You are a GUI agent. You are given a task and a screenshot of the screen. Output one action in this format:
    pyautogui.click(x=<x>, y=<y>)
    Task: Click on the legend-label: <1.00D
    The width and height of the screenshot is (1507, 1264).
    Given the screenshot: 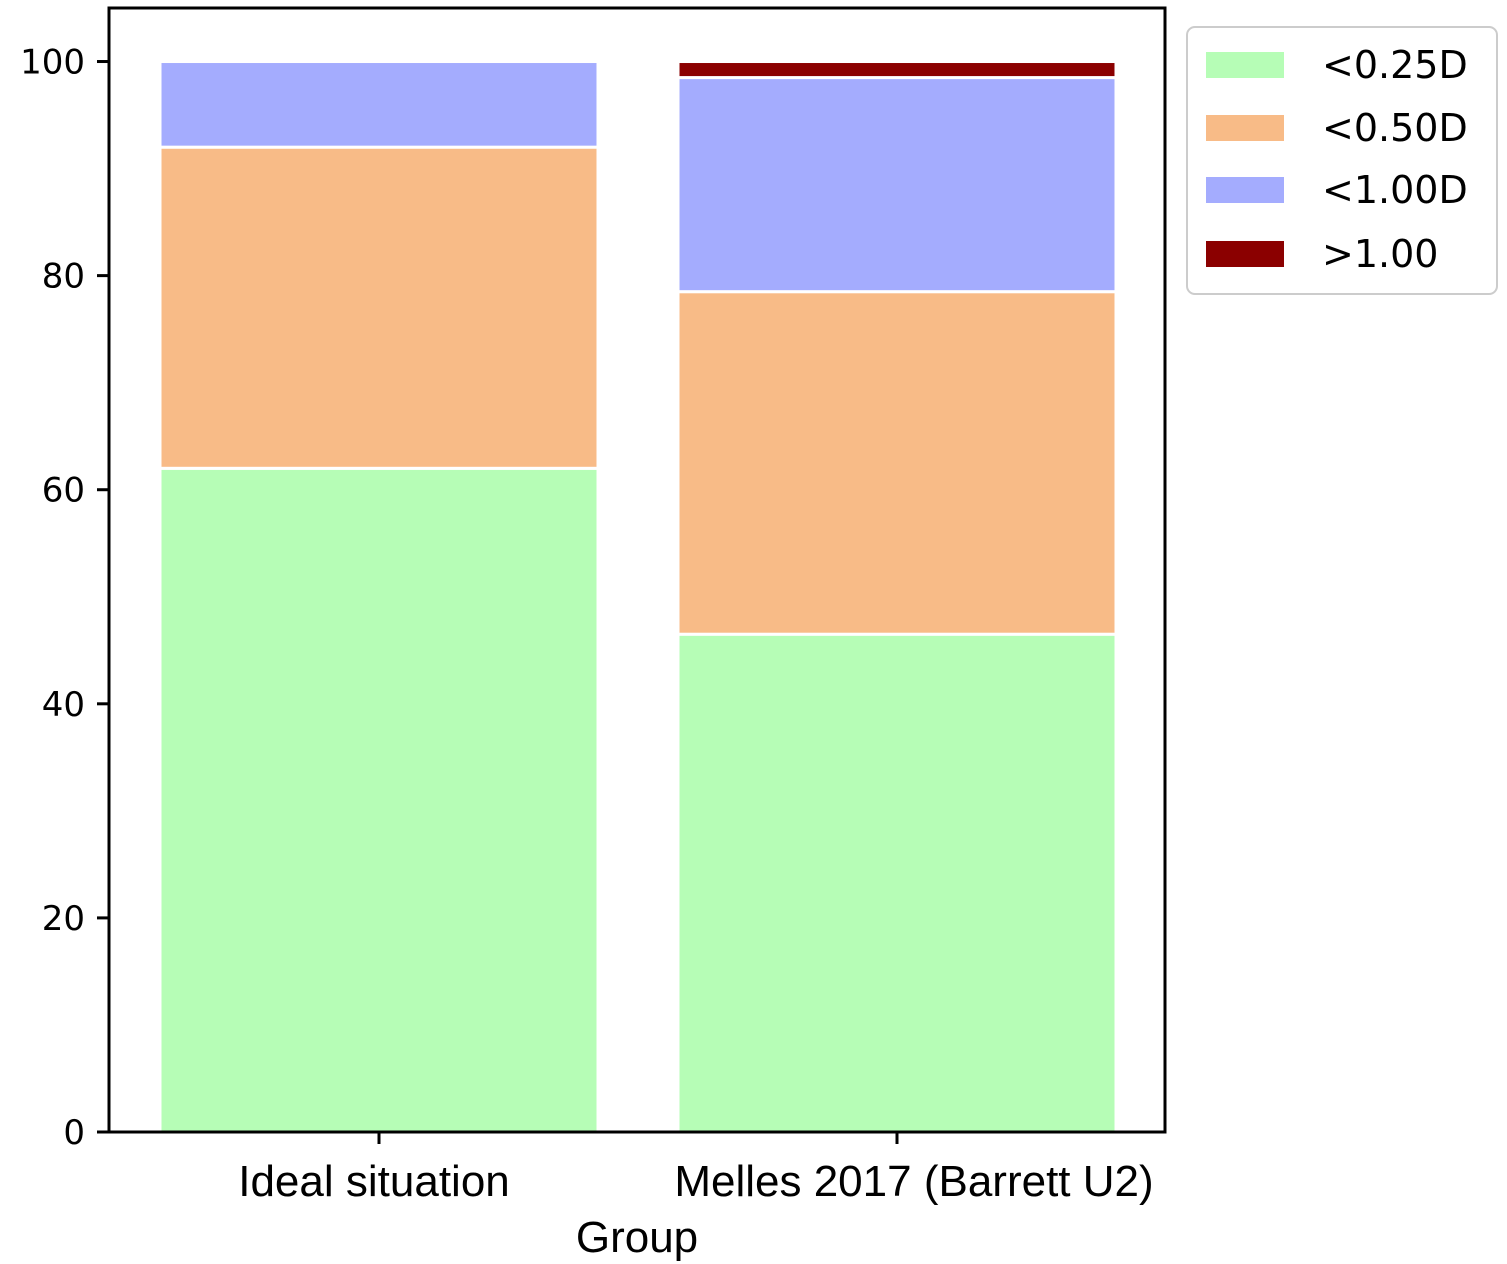 What is the action you would take?
    pyautogui.click(x=1395, y=190)
    